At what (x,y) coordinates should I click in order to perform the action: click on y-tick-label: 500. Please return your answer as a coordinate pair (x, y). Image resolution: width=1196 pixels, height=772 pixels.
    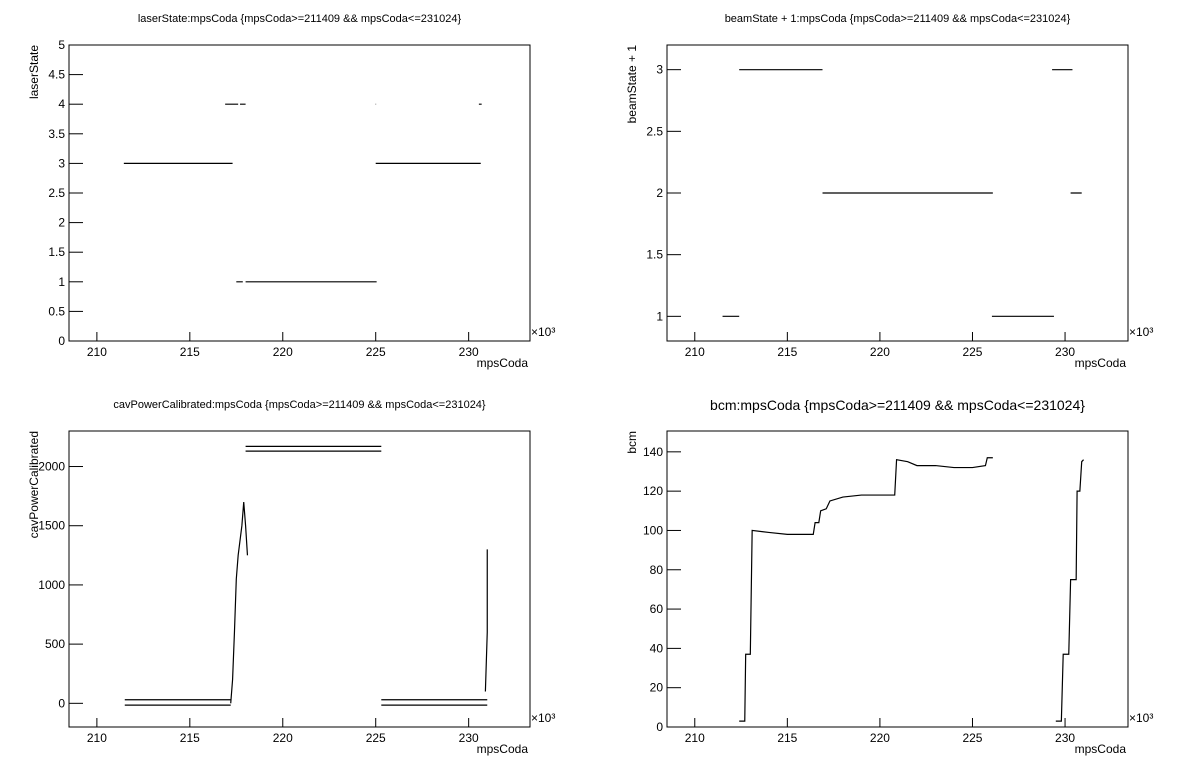
    Looking at the image, I should click on (55, 644).